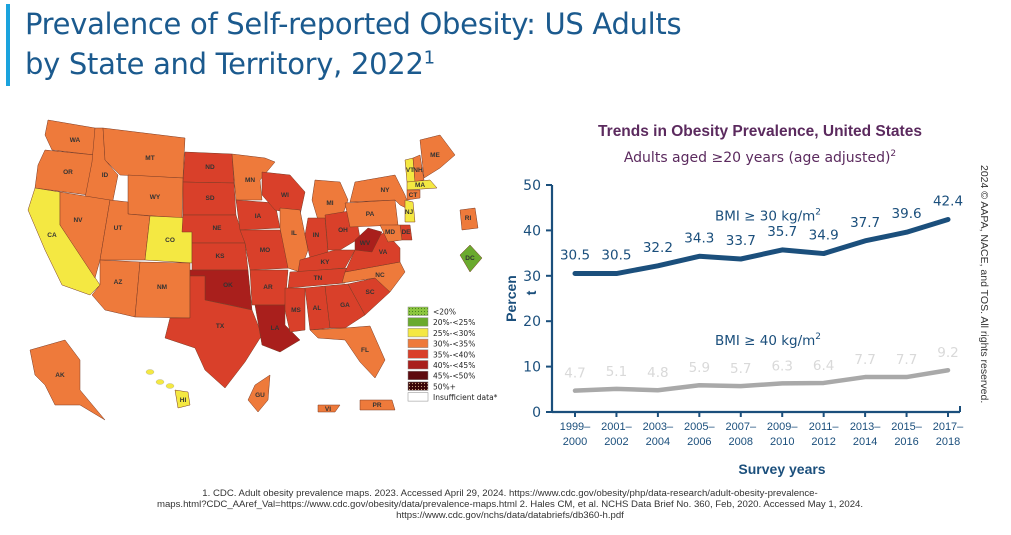  What do you see at coordinates (213, 332) in the screenshot?
I see `state-tx` at bounding box center [213, 332].